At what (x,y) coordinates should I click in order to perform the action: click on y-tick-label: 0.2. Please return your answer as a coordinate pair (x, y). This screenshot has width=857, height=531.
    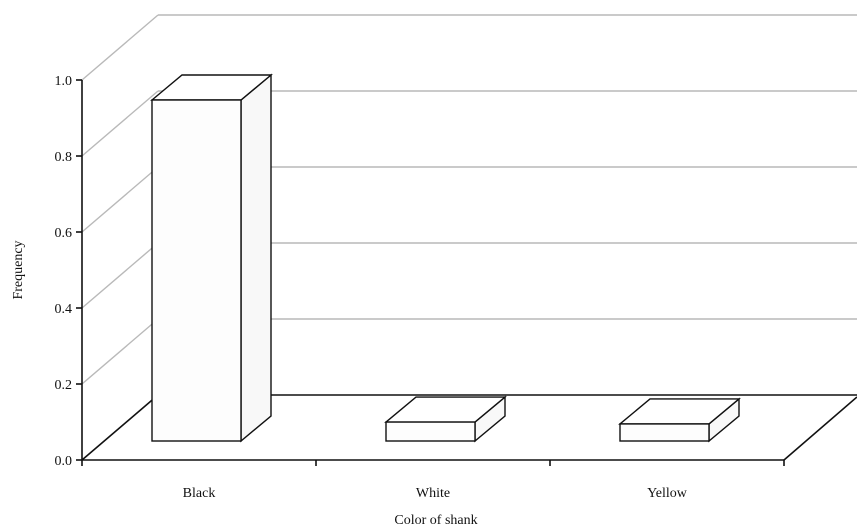
    Looking at the image, I should click on (64, 385).